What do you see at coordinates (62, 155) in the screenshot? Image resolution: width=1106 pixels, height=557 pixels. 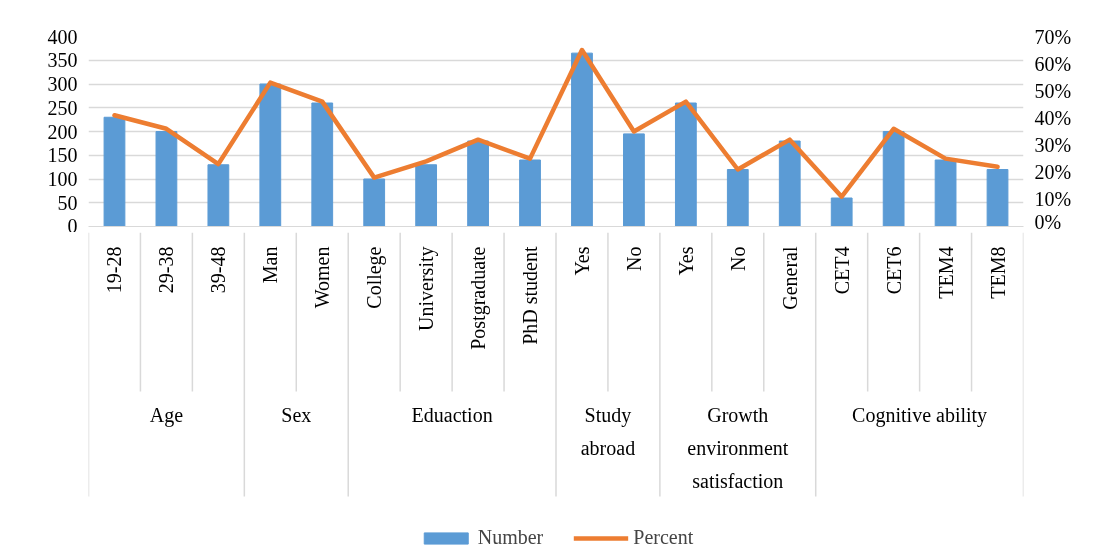 I see `y-tick-label: 150` at bounding box center [62, 155].